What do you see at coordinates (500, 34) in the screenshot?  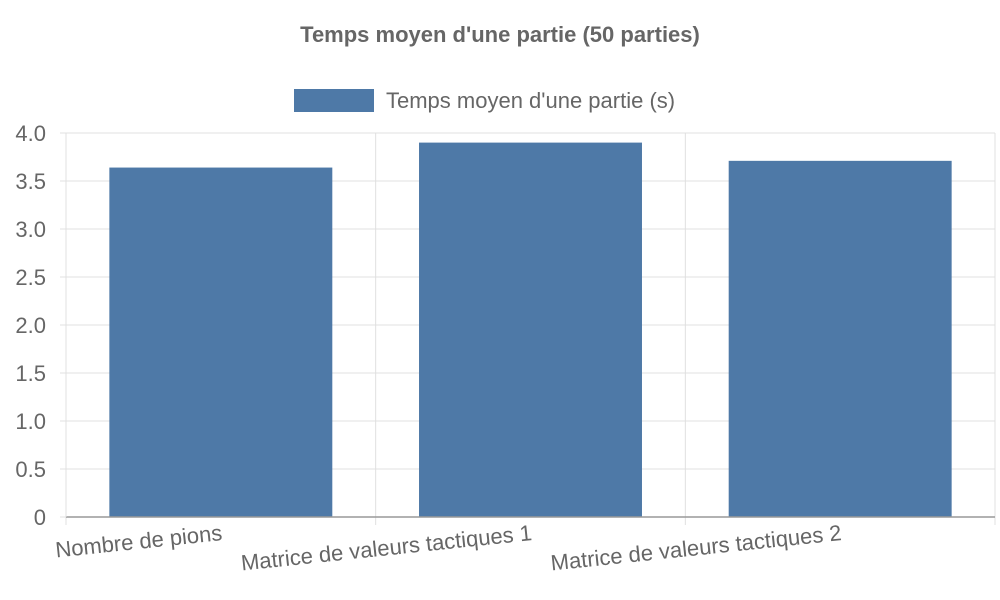 I see `chart-title: Temps moyen d'une partie (50 parties)` at bounding box center [500, 34].